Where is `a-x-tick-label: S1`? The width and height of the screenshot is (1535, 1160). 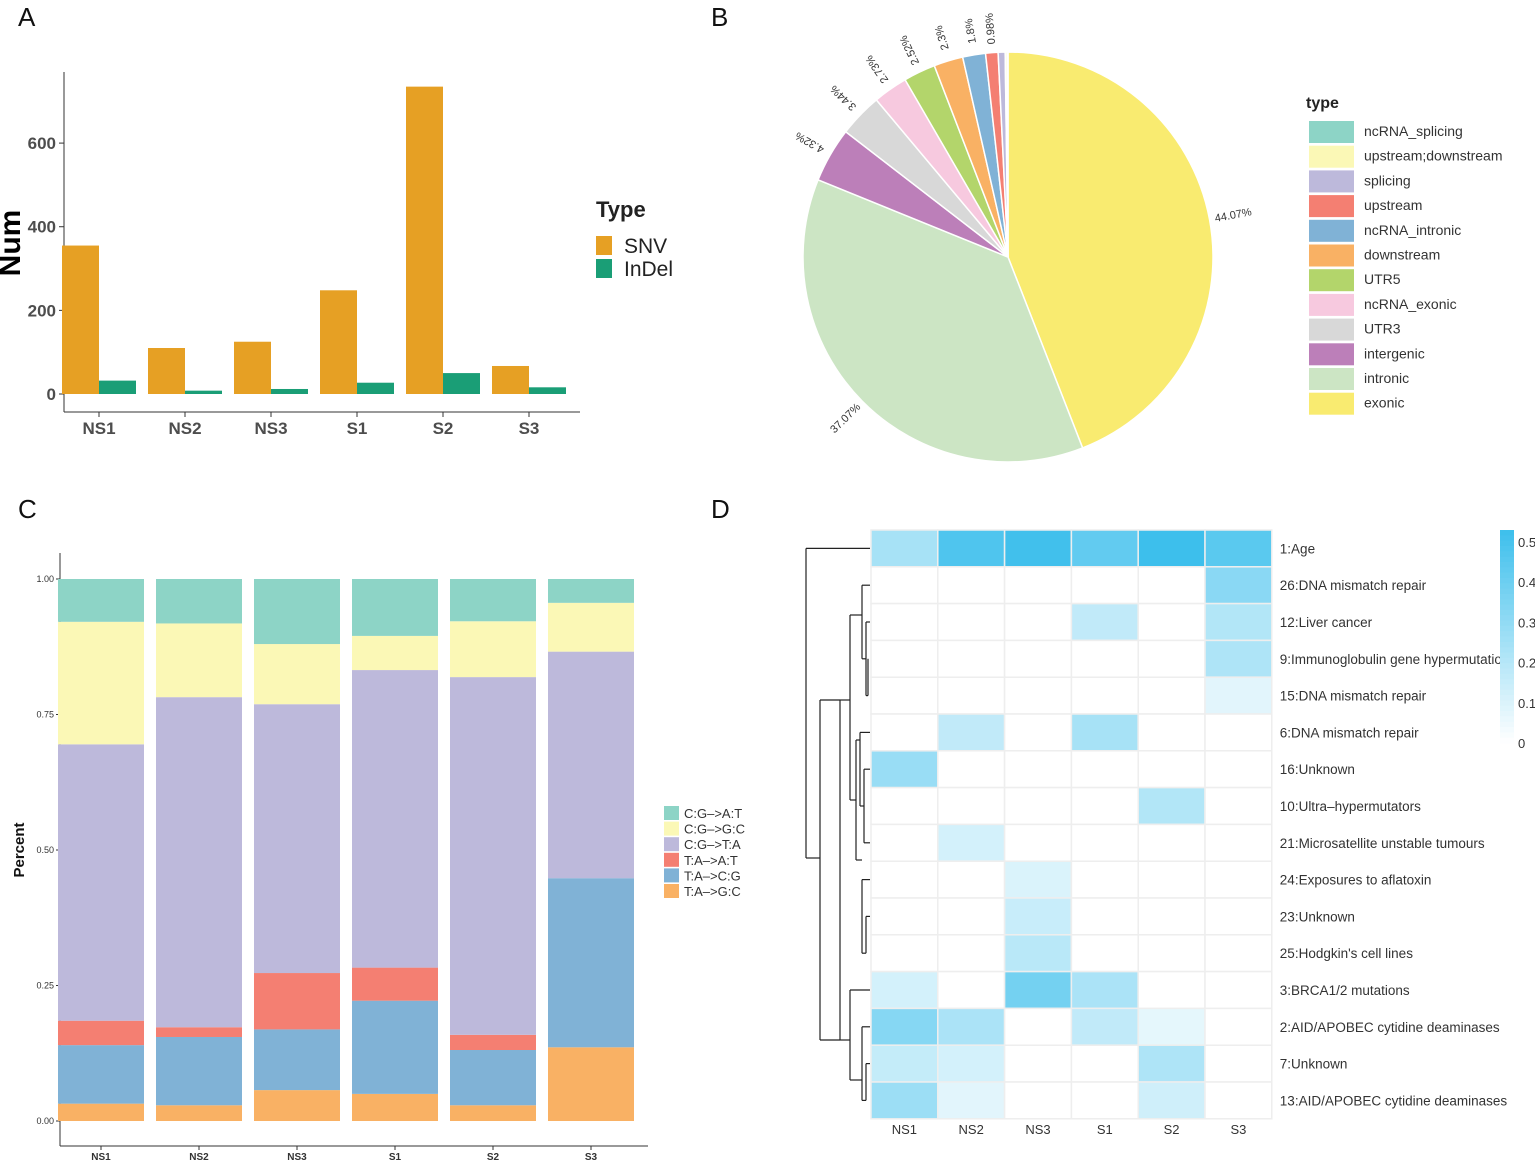
a-x-tick-label: S1 is located at coordinates (357, 428).